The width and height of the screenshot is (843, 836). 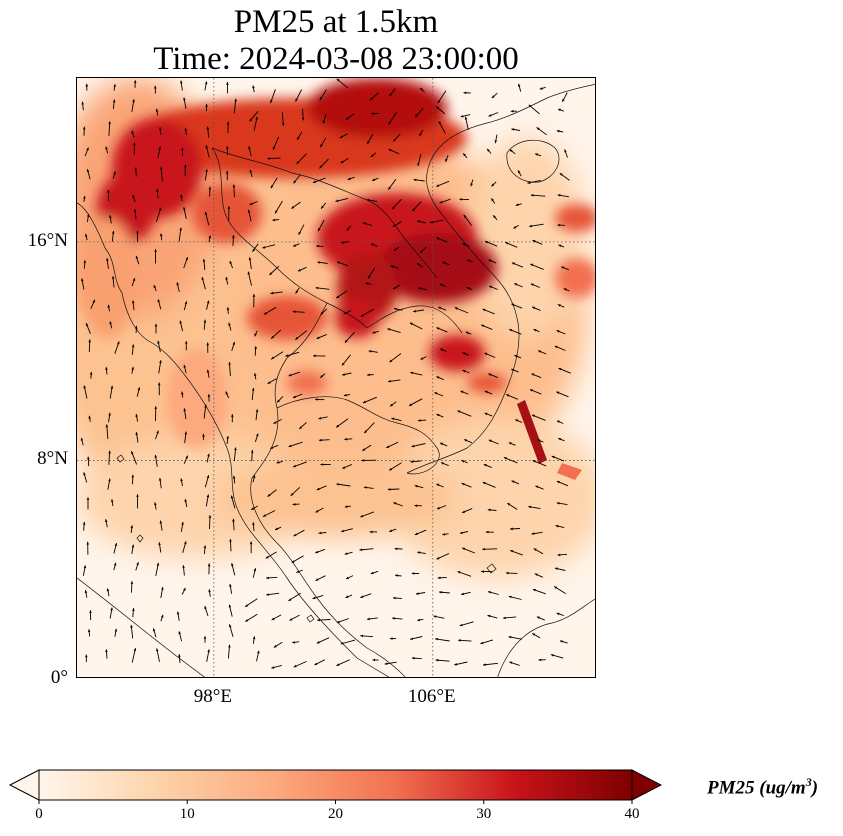 What do you see at coordinates (47, 240) in the screenshot?
I see `lat-tick-label: 16°N` at bounding box center [47, 240].